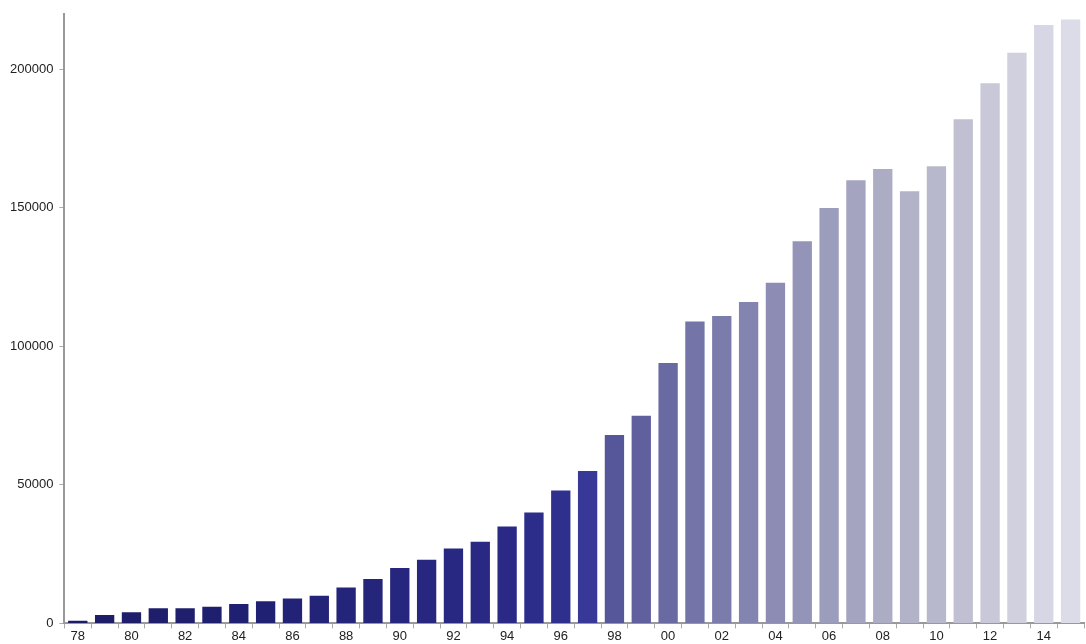 Image resolution: width=1086 pixels, height=644 pixels. I want to click on x-tick-label: 96, so click(561, 635).